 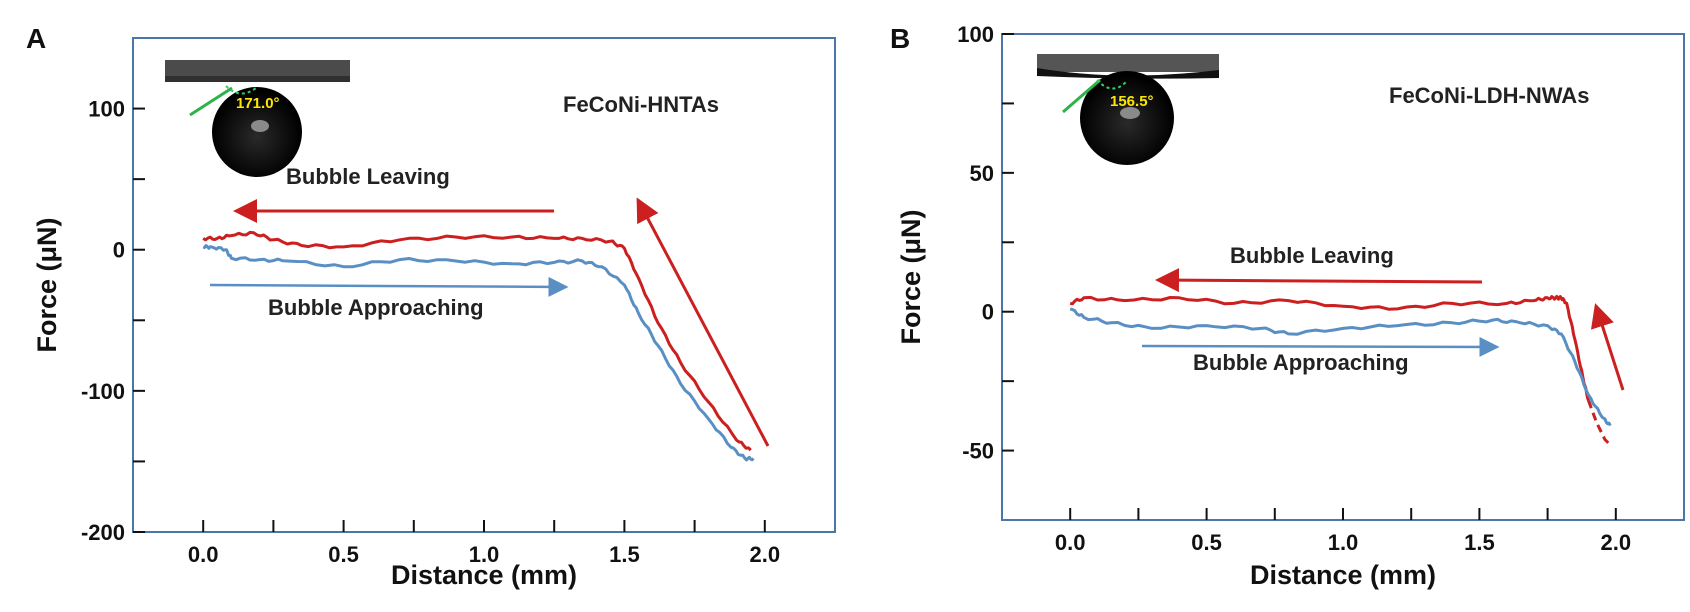 I want to click on x-tick-label-a: 0.5, so click(x=343, y=554).